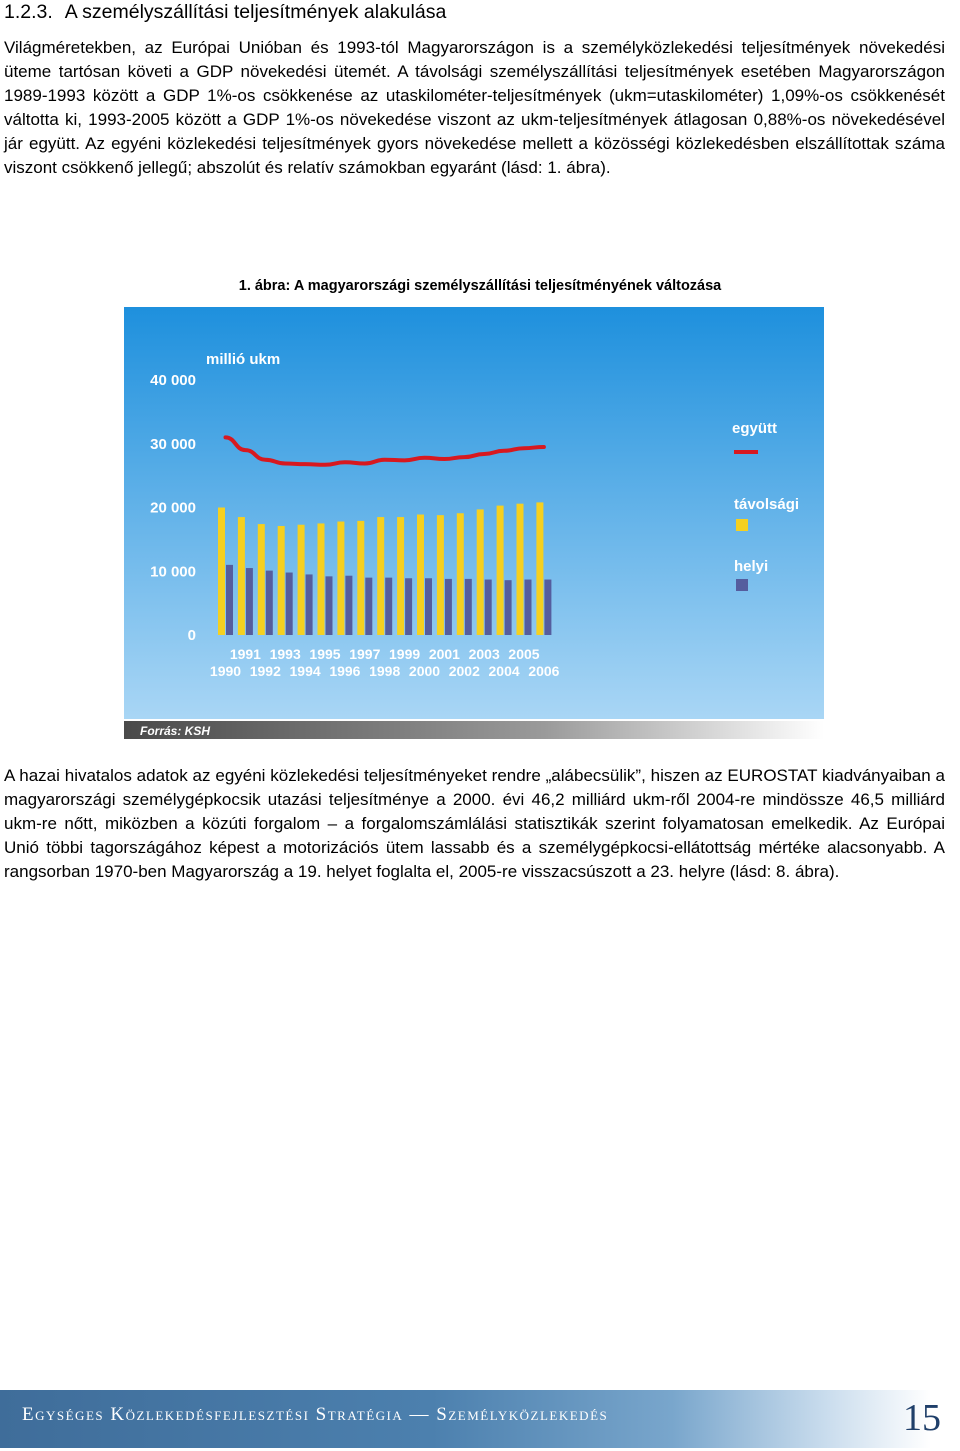  What do you see at coordinates (484, 654) in the screenshot?
I see `x-tick-label: 2003` at bounding box center [484, 654].